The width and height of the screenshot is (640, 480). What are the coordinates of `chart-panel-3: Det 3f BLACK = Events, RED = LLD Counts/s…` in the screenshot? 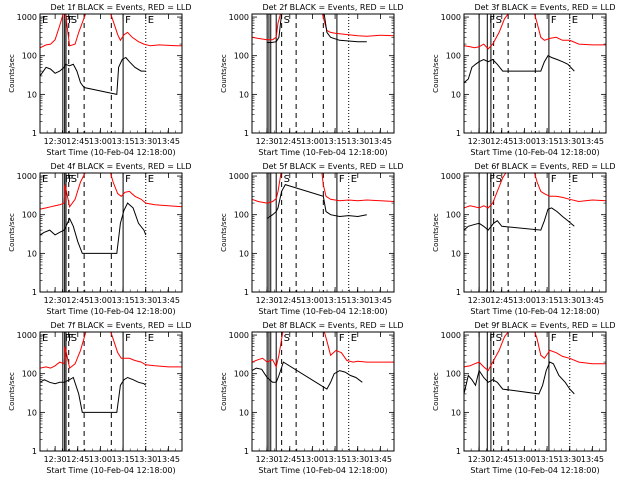 It's located at (524, 80).